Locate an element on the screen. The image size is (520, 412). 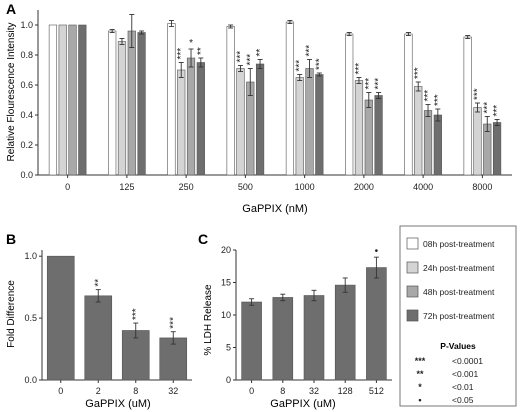
panel-a-x-tick-label: 250 is located at coordinates (186, 187).